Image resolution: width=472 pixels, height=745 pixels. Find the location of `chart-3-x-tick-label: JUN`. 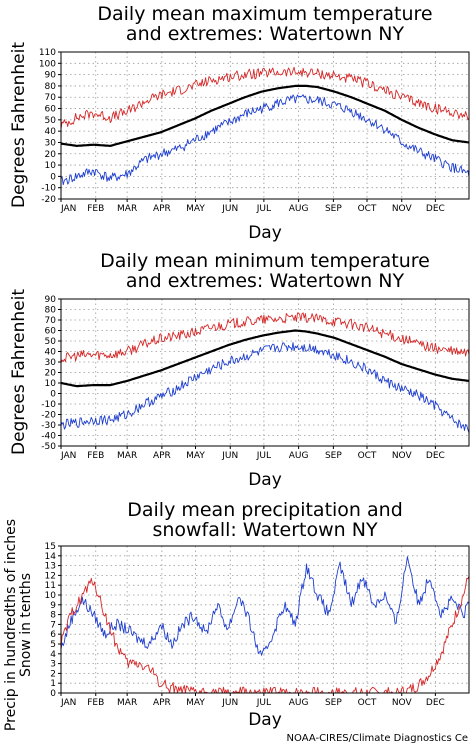

chart-3-x-tick-label: JUN is located at coordinates (229, 703).